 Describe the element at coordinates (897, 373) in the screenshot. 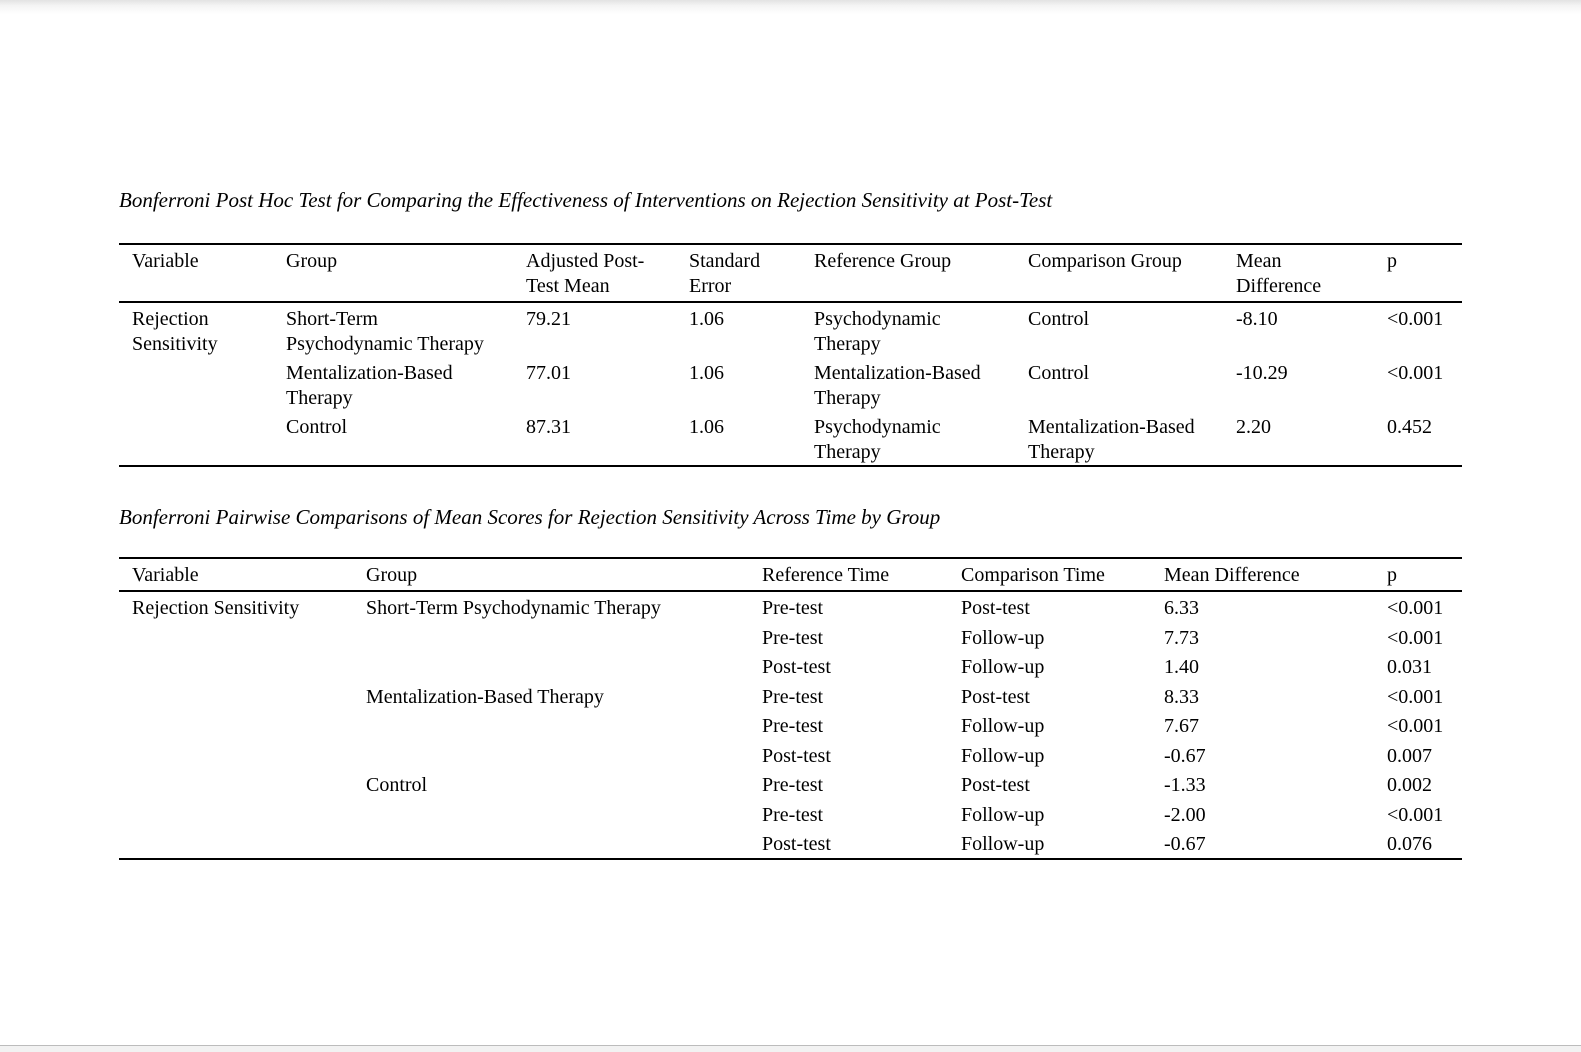

I see `cell-line: Mentalization-Based` at that location.